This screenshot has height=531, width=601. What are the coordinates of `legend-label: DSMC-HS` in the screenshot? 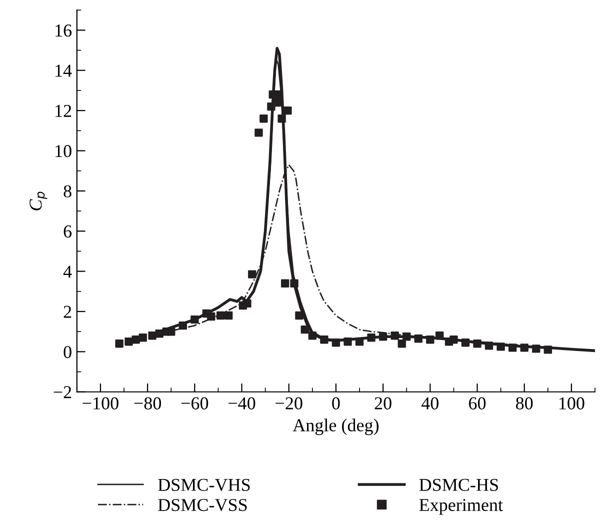 It's located at (458, 484).